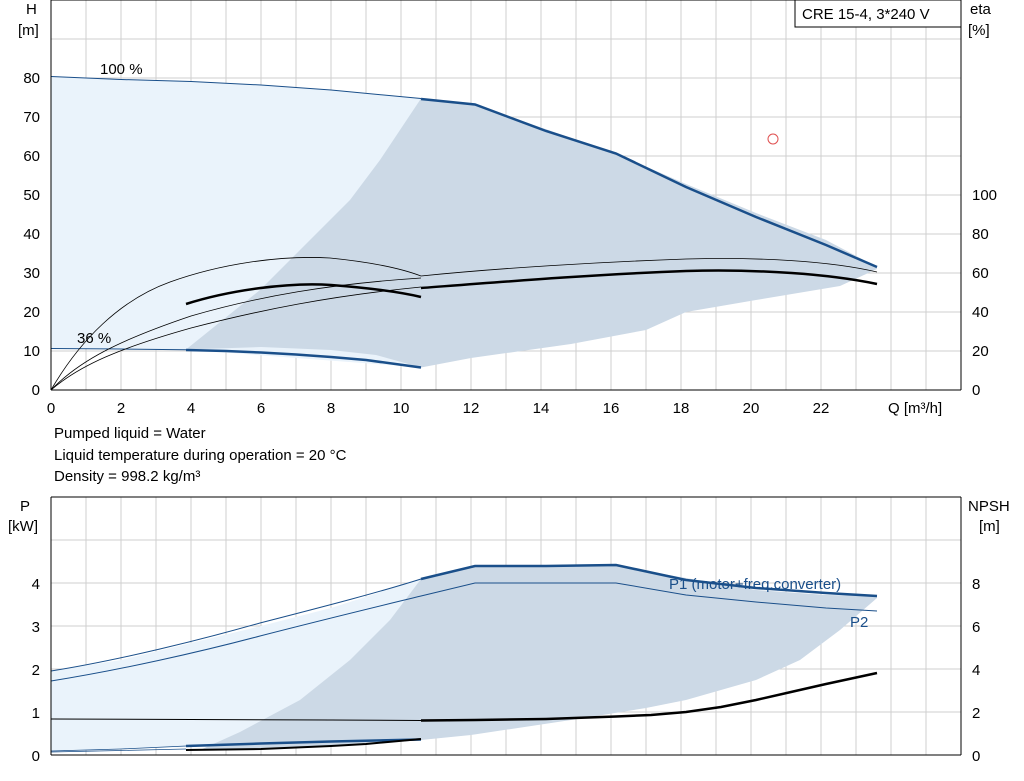 The width and height of the screenshot is (1024, 781). I want to click on ytick-p-4: 4, so click(36, 584).